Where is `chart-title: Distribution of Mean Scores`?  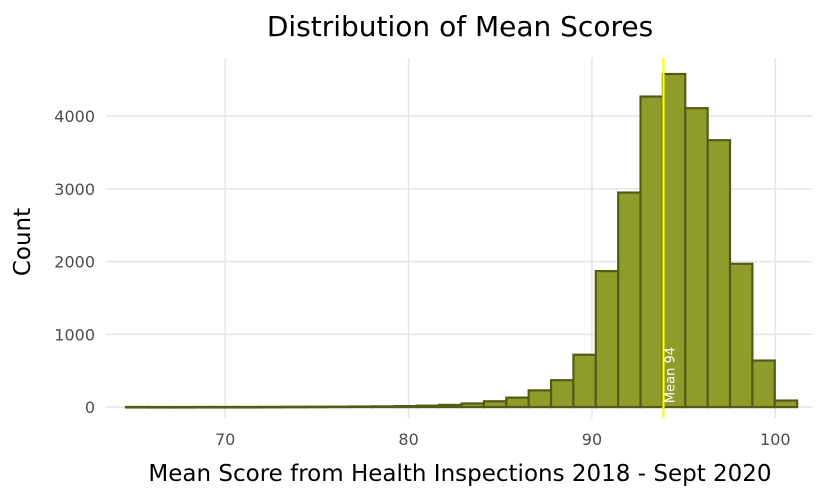
chart-title: Distribution of Mean Scores is located at coordinates (460, 26).